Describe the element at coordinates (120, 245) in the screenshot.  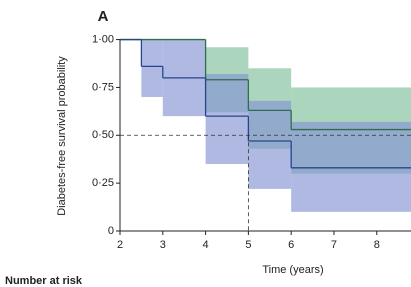
I see `x-tick-label: 2` at that location.